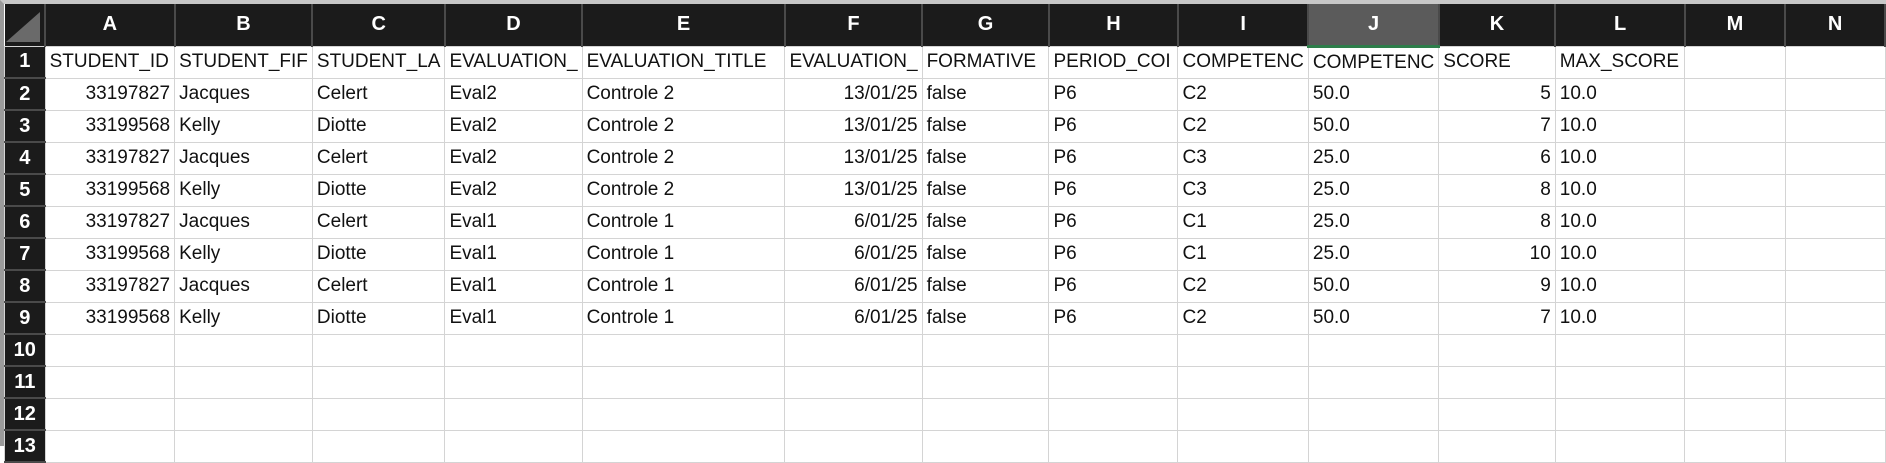 Image resolution: width=1886 pixels, height=463 pixels. I want to click on cell-h13, so click(1113, 446).